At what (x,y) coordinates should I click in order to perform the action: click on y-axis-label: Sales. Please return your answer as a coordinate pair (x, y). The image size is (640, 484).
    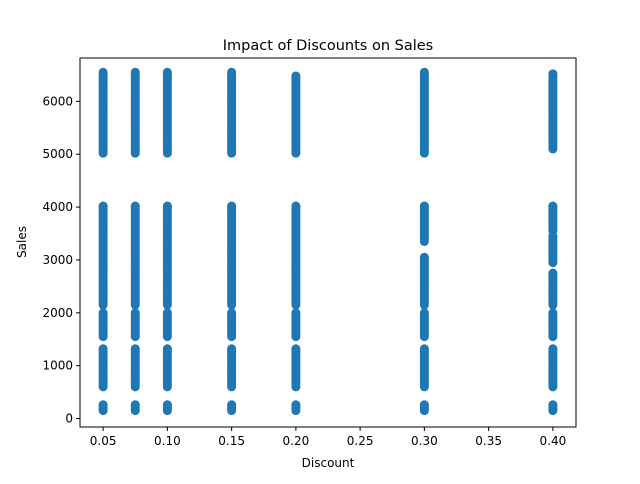
    Looking at the image, I should click on (22, 242).